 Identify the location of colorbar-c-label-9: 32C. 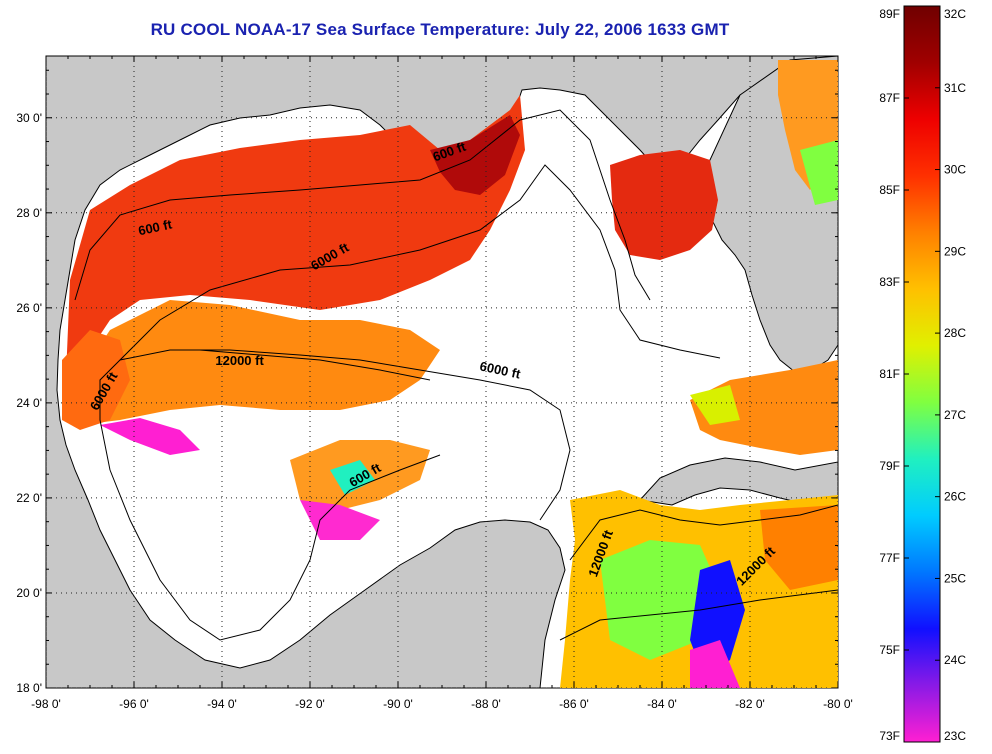
(955, 14).